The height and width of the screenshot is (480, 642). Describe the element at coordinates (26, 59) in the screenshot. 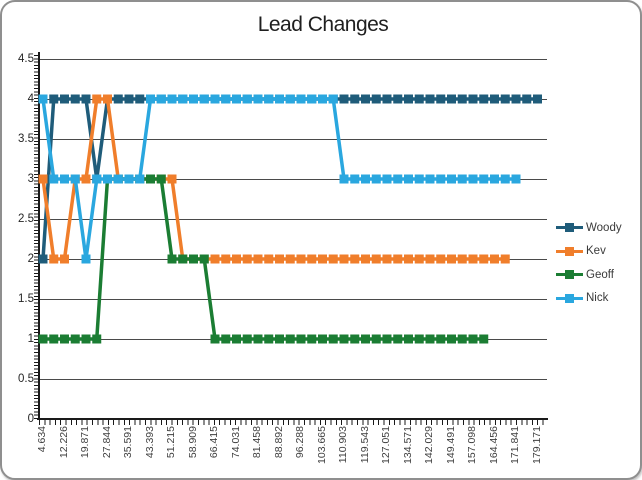

I see `y-axis-label: 4.5` at that location.